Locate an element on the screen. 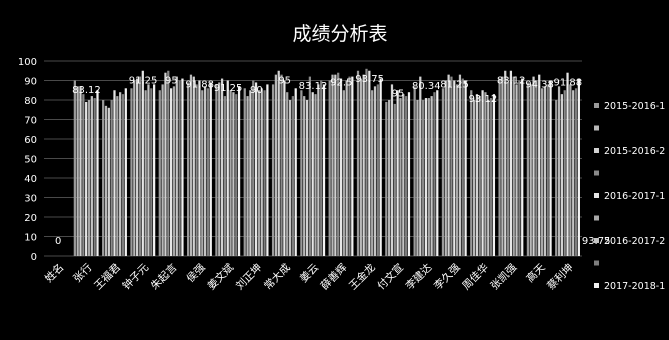 The width and height of the screenshot is (669, 340). legend-entry: 2016-2017-2 is located at coordinates (634, 241).